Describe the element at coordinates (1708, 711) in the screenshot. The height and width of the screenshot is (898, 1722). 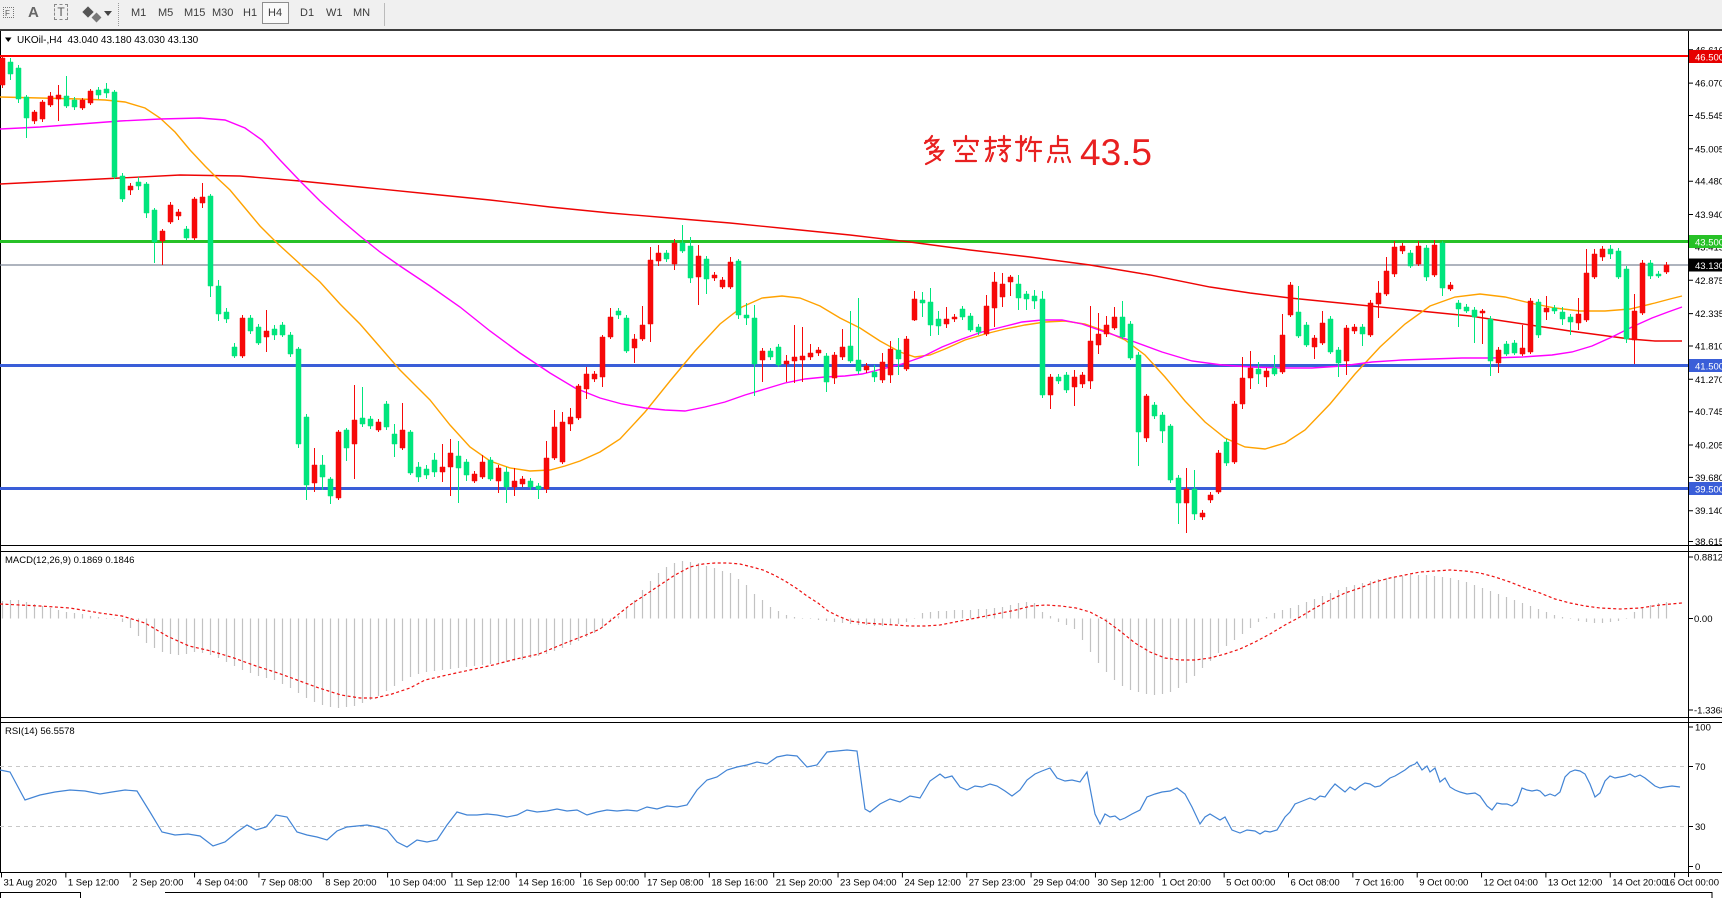
I see `svg-text: -1.3368` at that location.